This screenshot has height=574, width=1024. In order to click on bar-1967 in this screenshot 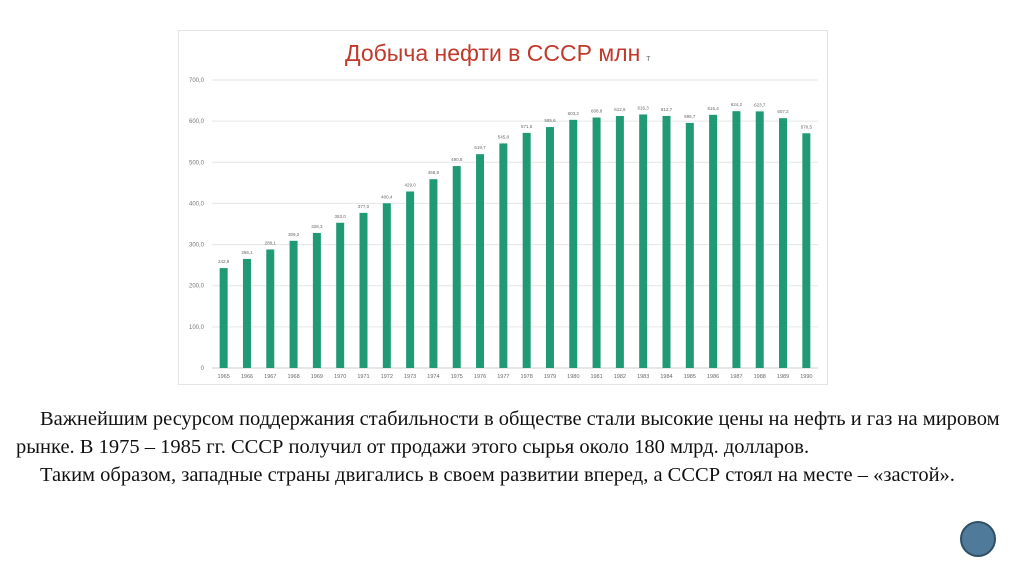, I will do `click(270, 308)`.